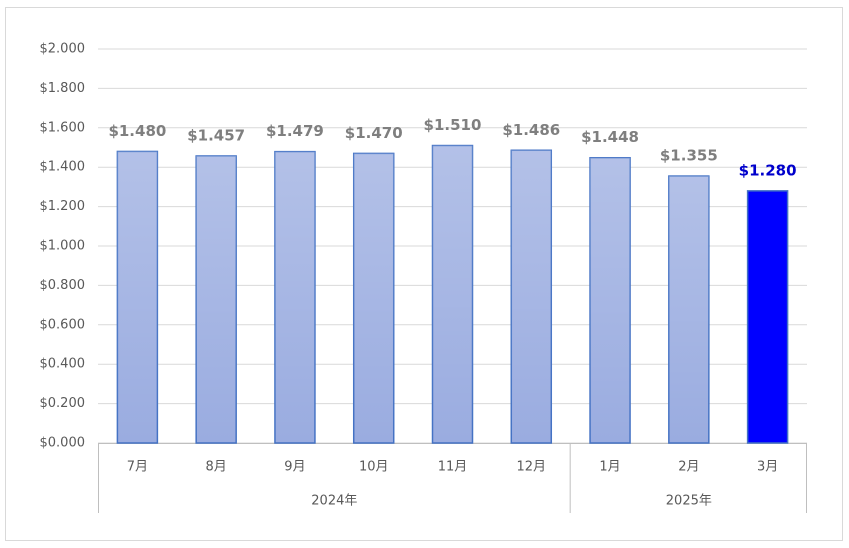  Describe the element at coordinates (137, 467) in the screenshot. I see `x-tick-label: 7月` at that location.